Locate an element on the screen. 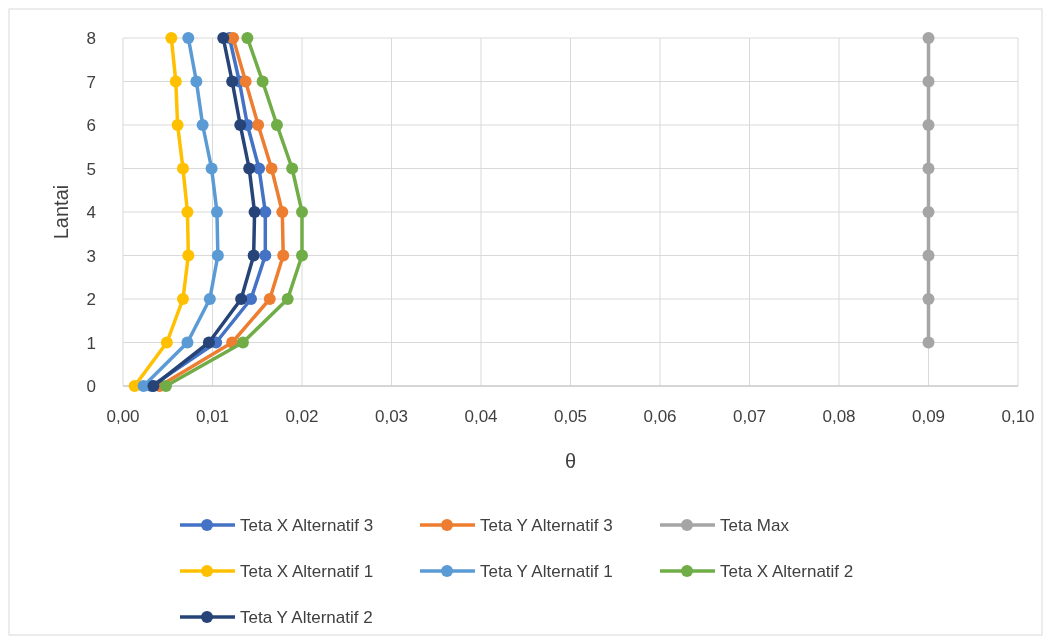  legend-label: Teta Y Alternatif 3 is located at coordinates (546, 525).